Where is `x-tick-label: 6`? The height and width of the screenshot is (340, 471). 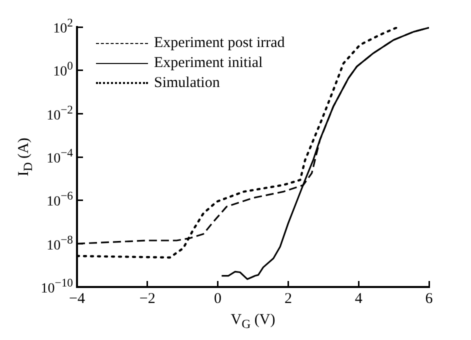 x-tick-label: 6 is located at coordinates (429, 299).